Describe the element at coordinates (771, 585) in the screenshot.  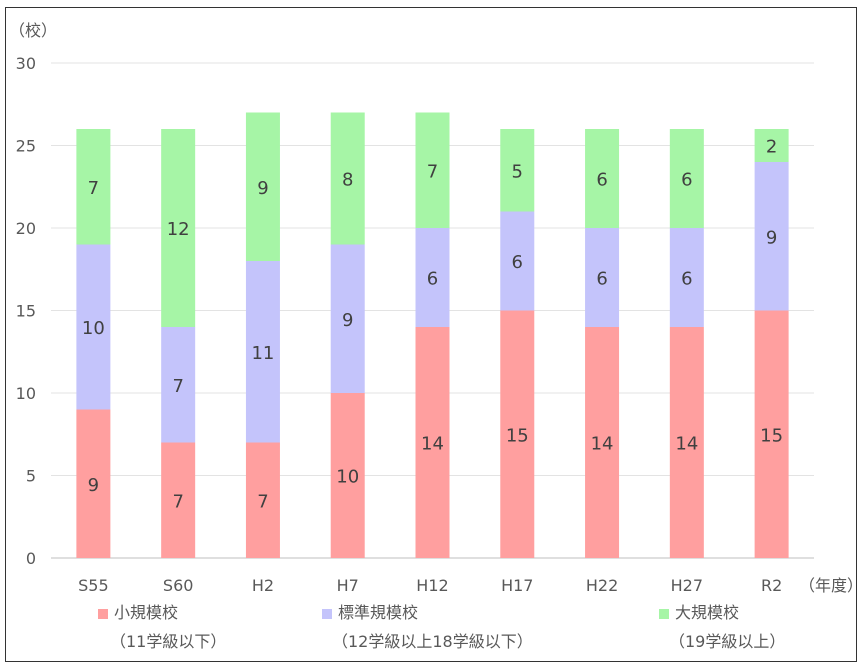
I see `x-tick-label: R2` at that location.